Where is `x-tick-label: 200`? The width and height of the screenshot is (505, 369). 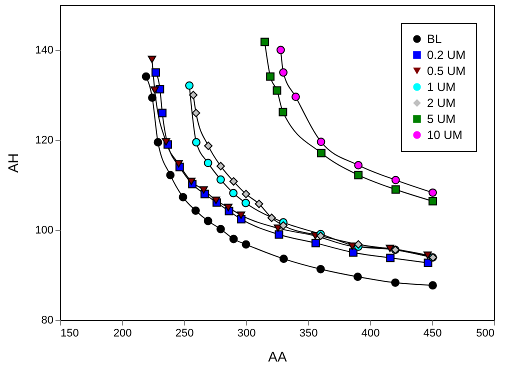 x-tick-label: 200 is located at coordinates (122, 334).